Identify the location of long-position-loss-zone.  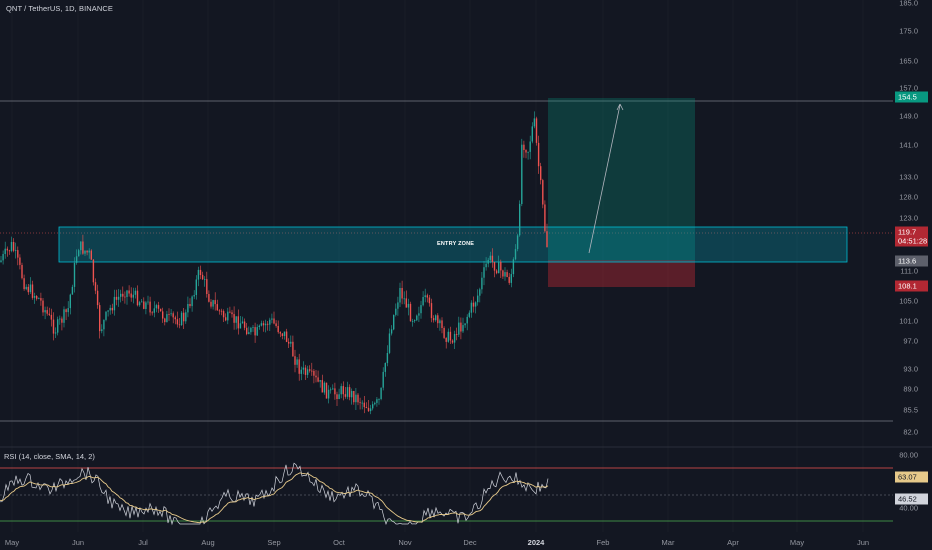
(621, 273).